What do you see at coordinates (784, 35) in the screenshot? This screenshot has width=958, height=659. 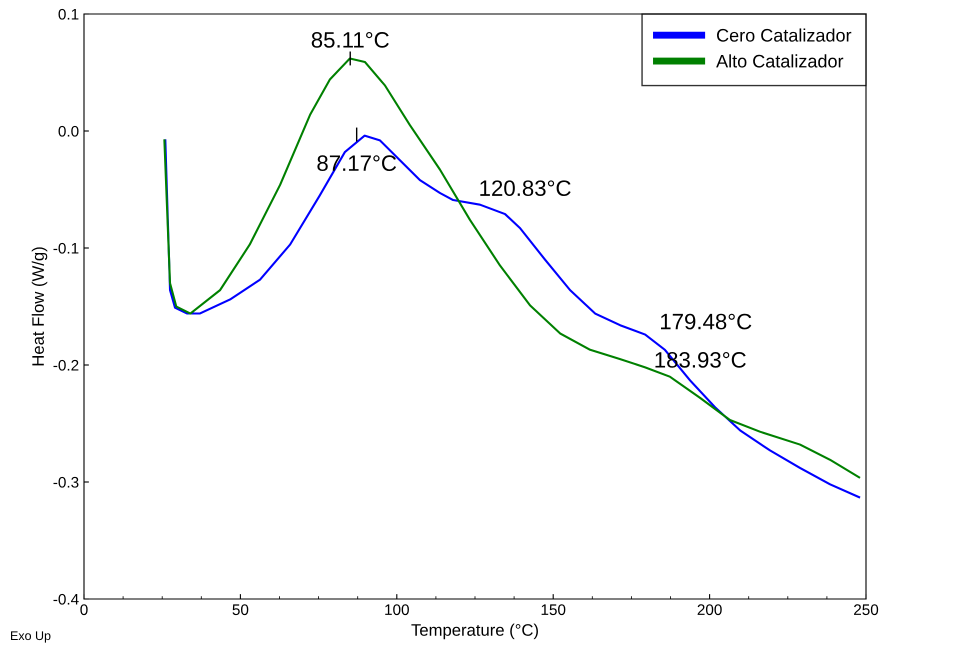 I see `legend-label: Cero Catalizador` at bounding box center [784, 35].